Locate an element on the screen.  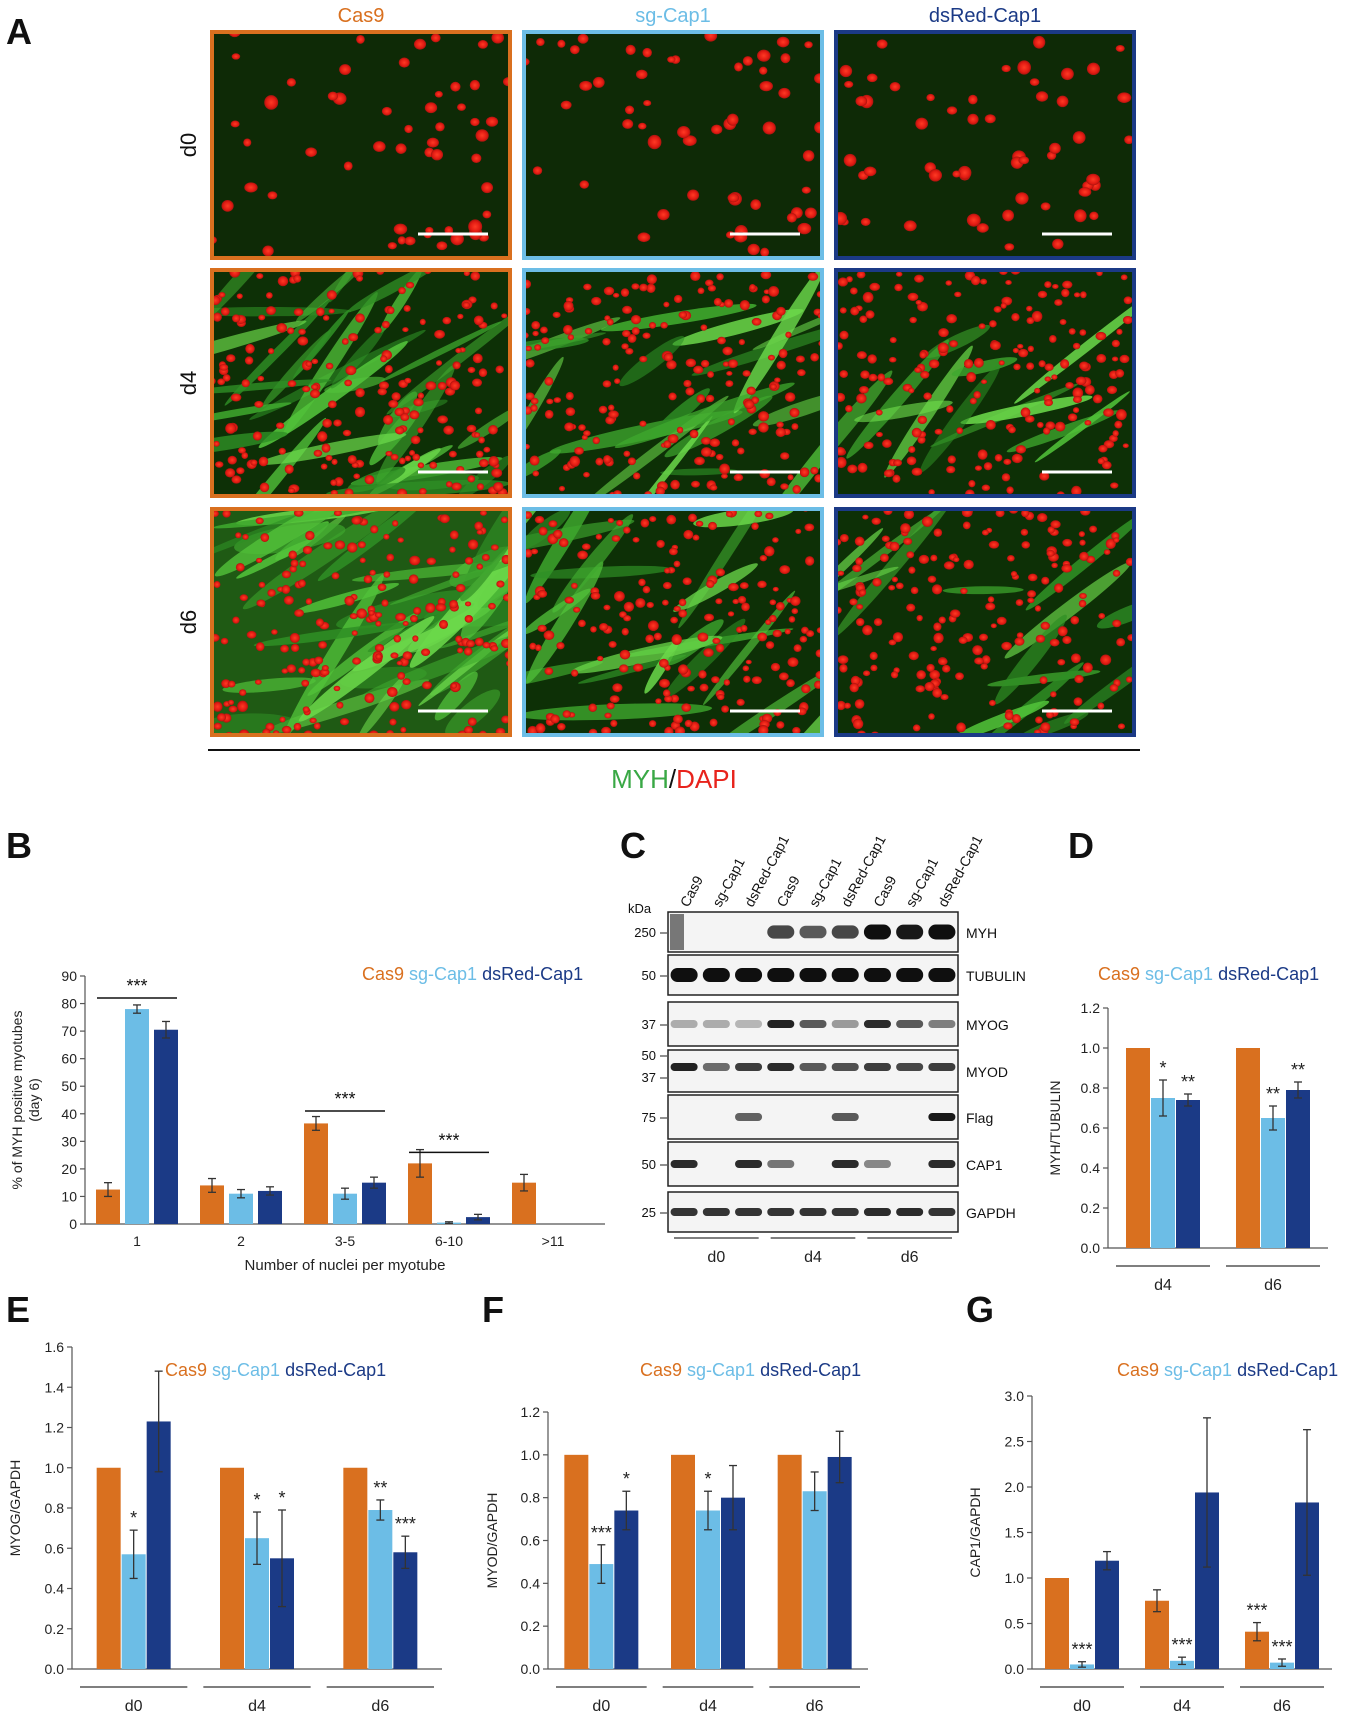
significance-mark: ** is located at coordinates (1273, 1094).